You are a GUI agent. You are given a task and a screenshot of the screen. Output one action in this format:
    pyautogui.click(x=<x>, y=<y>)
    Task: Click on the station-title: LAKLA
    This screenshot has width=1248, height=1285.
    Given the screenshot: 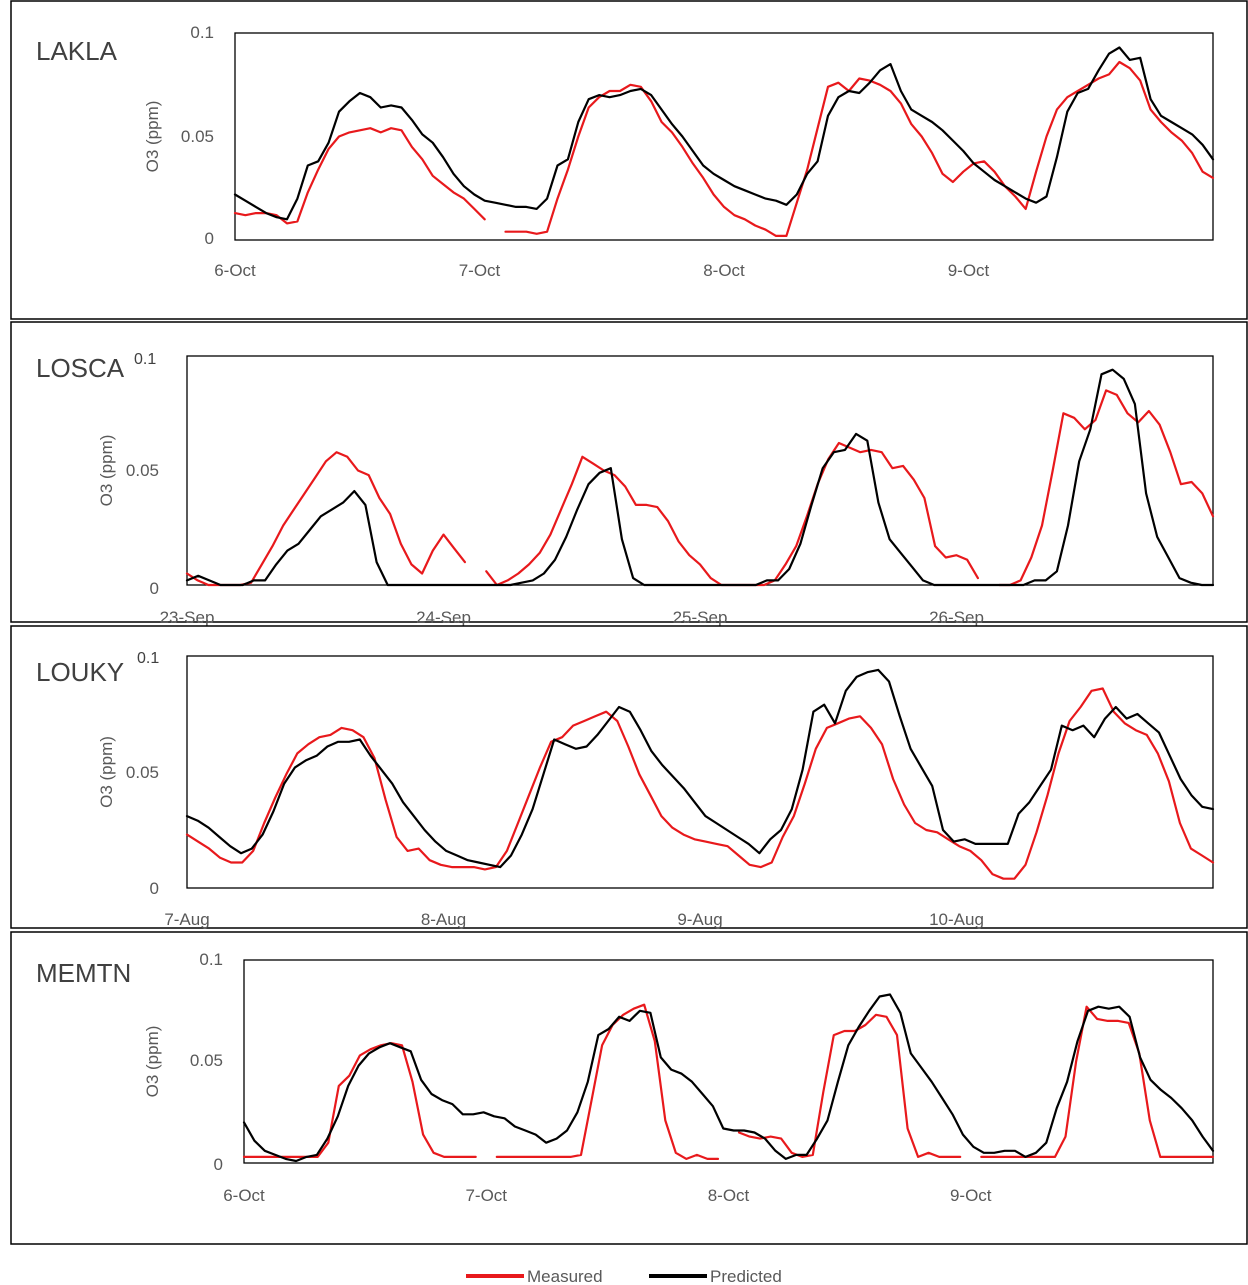 What is the action you would take?
    pyautogui.click(x=77, y=51)
    